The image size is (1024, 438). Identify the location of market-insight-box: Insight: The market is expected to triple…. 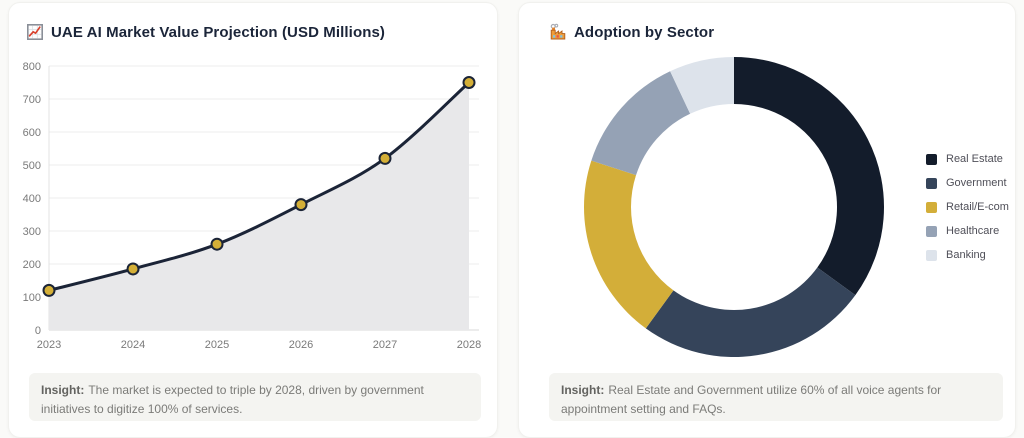
(255, 397).